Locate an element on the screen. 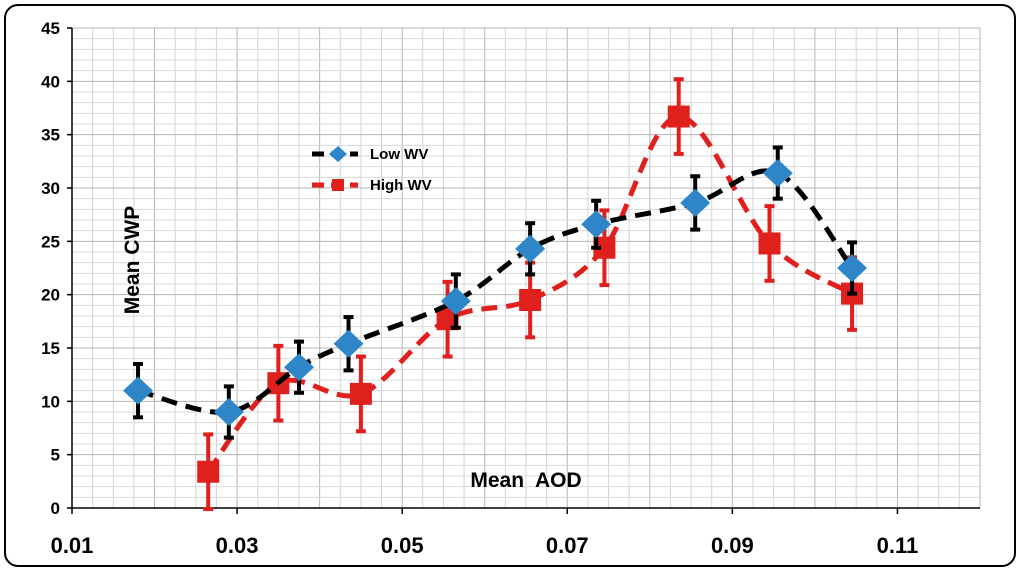  y-axis-title: Mean CWP is located at coordinates (132, 260).